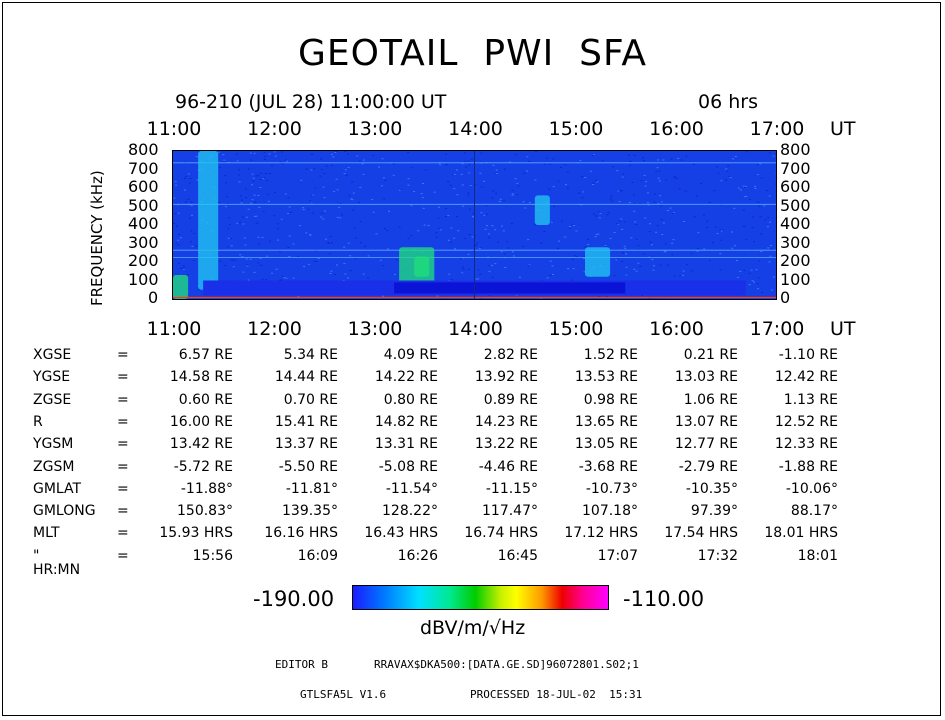  Describe the element at coordinates (143, 186) in the screenshot. I see `left-freq-tick-label: 600` at that location.